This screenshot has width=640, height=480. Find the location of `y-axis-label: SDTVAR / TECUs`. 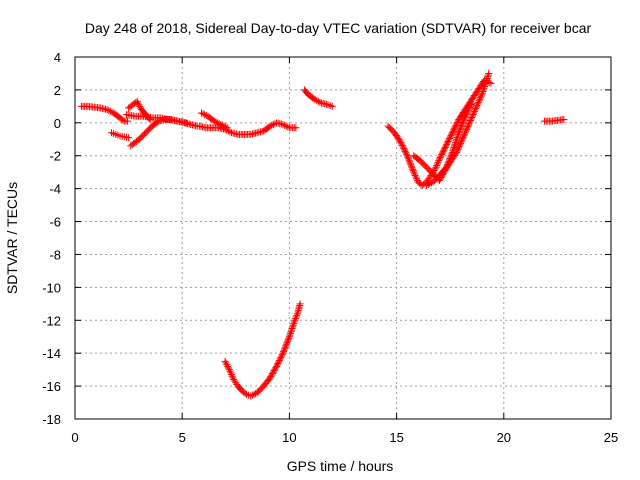

y-axis-label: SDTVAR / TECUs is located at coordinates (12, 238).